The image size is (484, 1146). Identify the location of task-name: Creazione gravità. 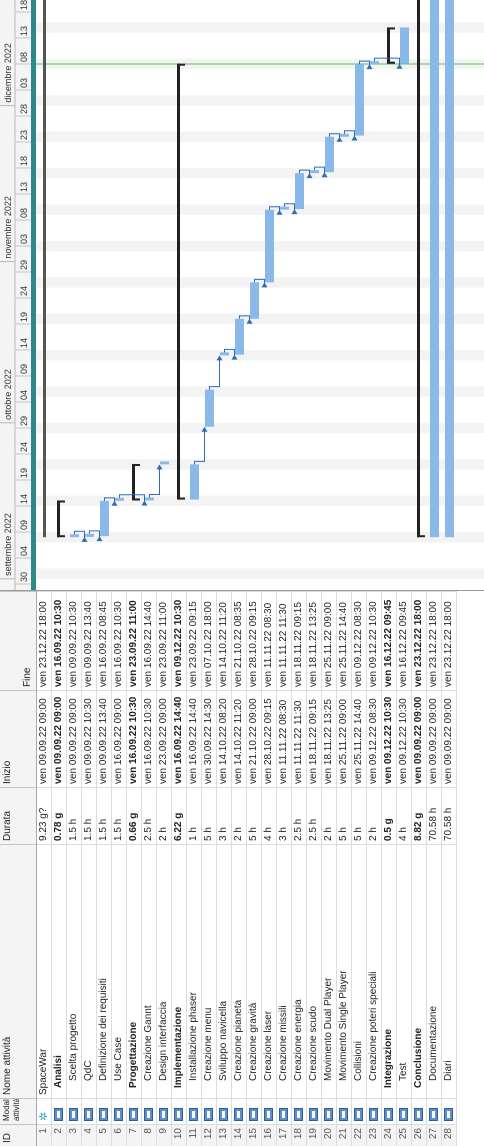
(254, 971).